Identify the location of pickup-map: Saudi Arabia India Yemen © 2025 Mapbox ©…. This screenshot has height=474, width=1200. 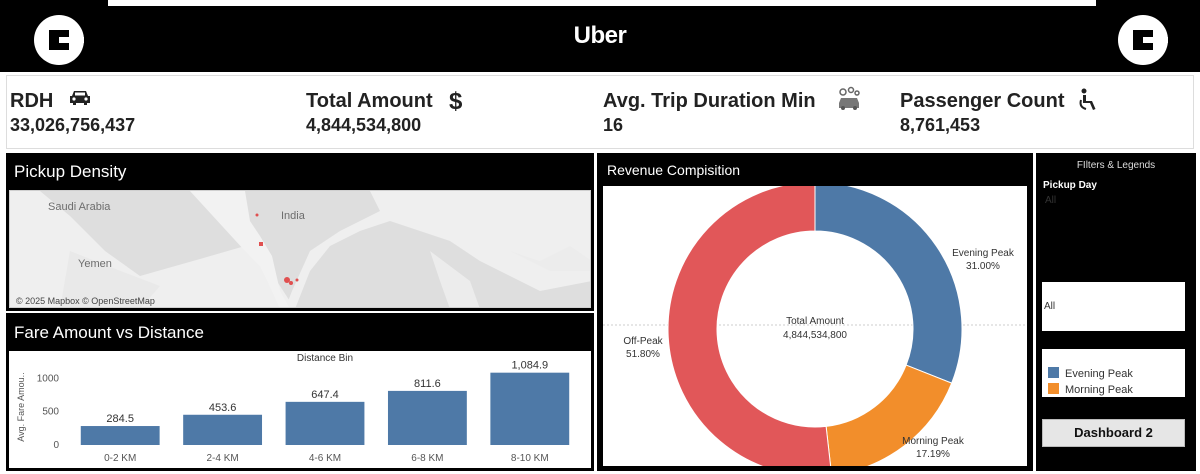
(300, 249).